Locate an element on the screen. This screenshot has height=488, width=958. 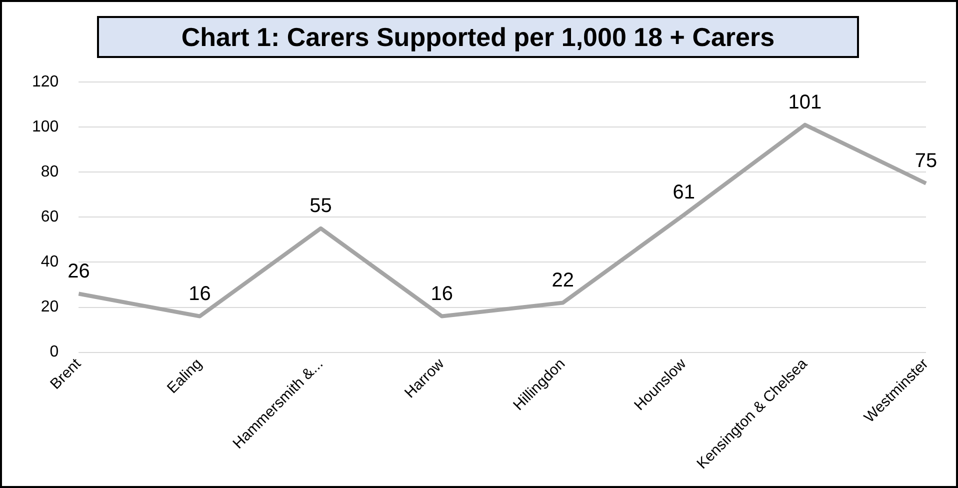
y-tick-label: 100 is located at coordinates (45, 127).